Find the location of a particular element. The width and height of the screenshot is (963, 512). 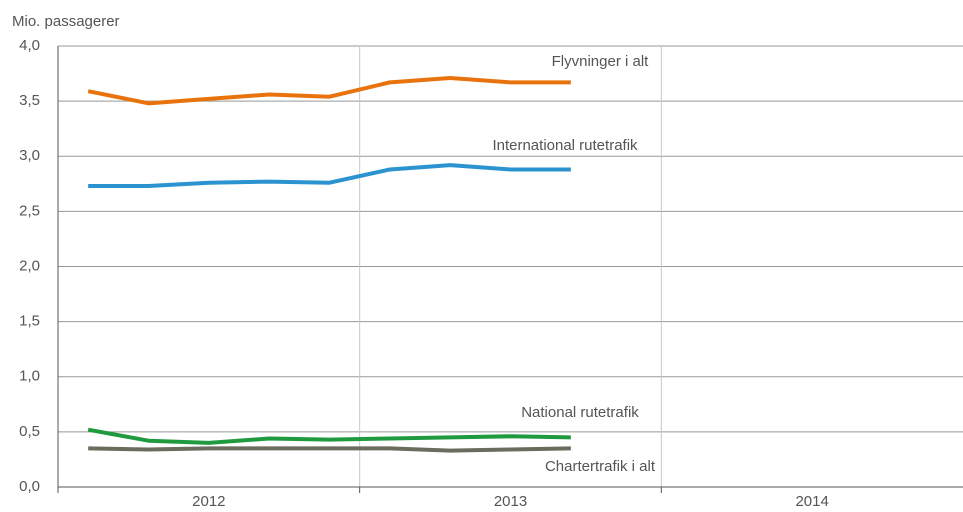

y-tick-label: 1,5 is located at coordinates (29, 321).